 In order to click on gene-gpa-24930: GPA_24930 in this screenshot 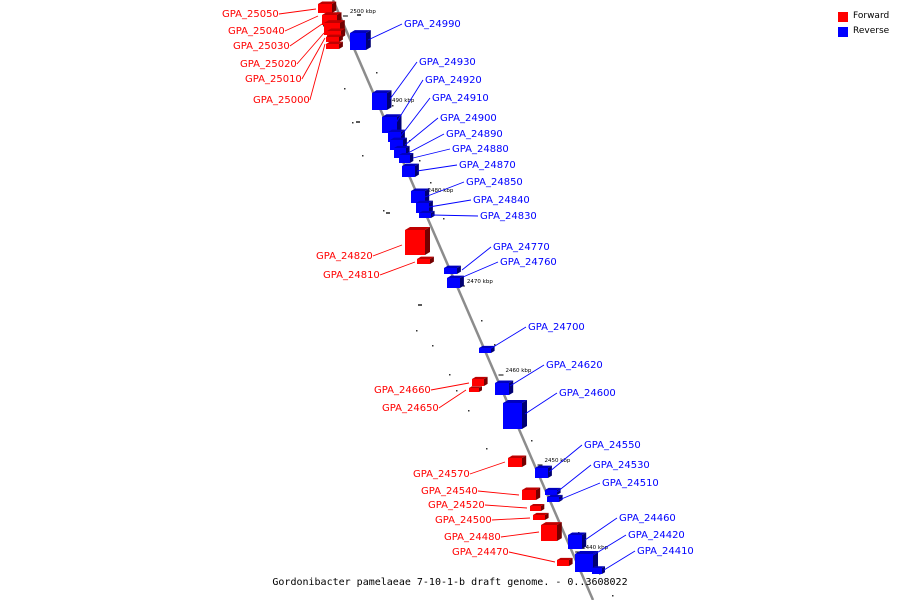, I will do `click(424, 83)`.